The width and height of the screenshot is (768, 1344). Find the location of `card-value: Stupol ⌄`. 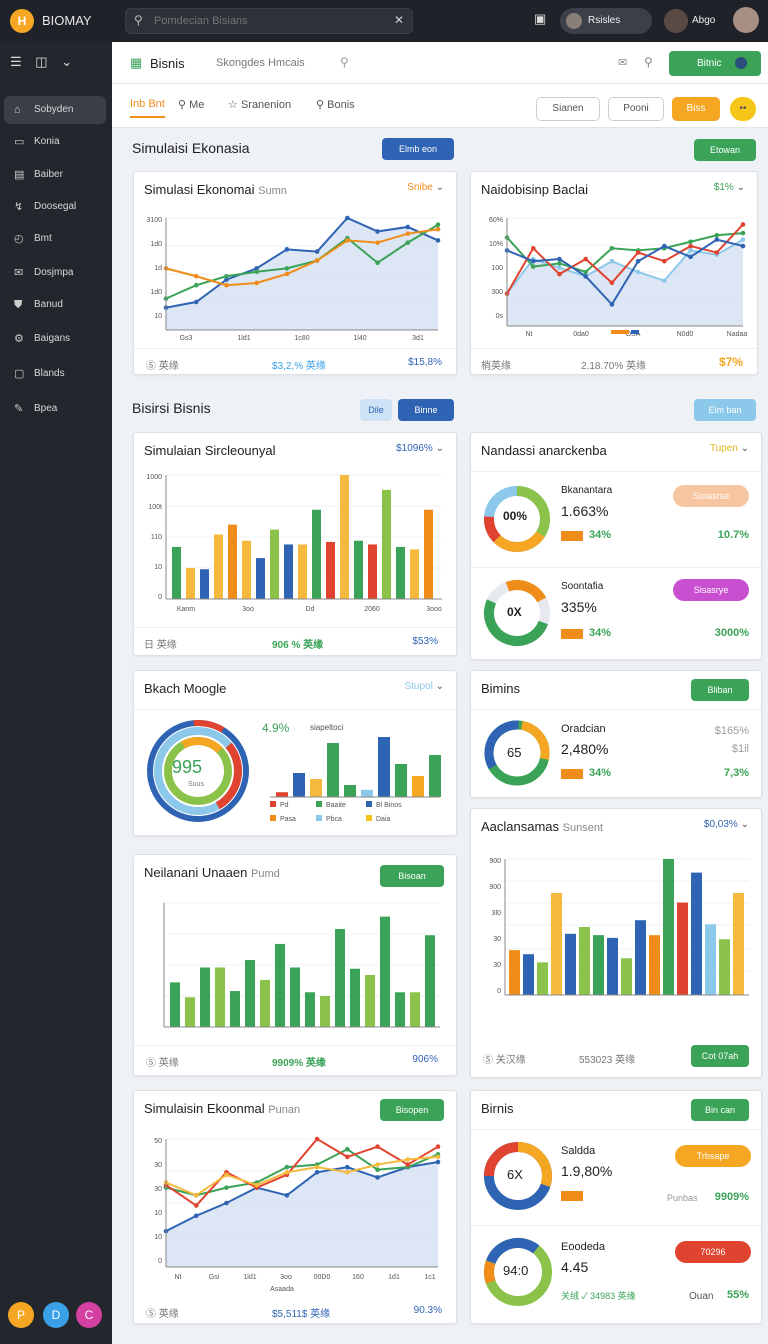

card-value: Stupol ⌄ is located at coordinates (424, 686).